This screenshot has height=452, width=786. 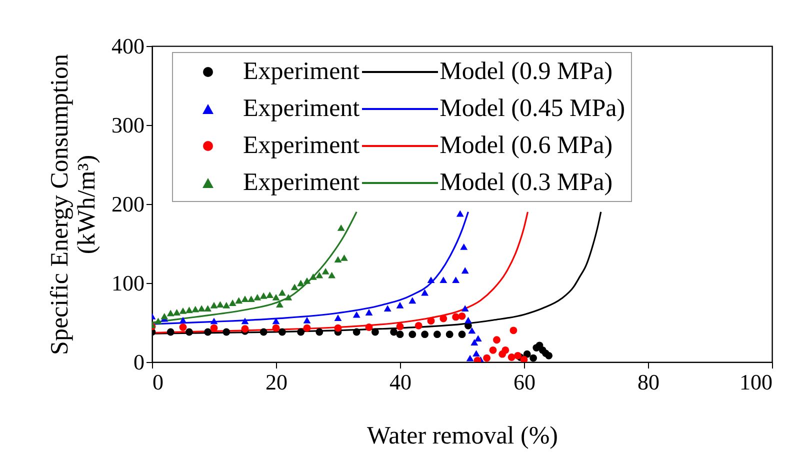 What do you see at coordinates (277, 382) in the screenshot?
I see `x-tick-label: 20` at bounding box center [277, 382].